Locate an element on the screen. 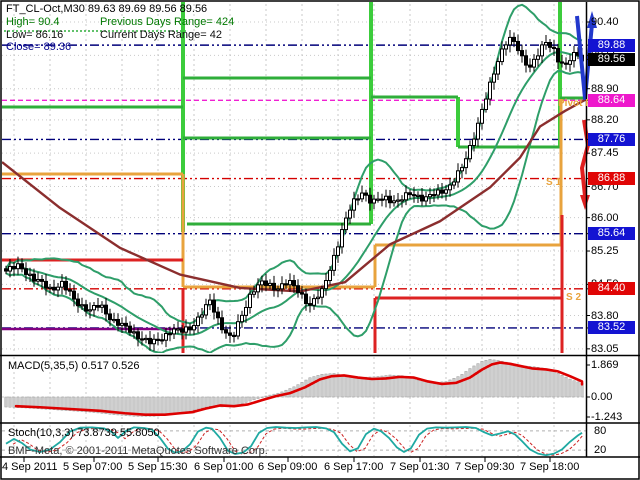 Image resolution: width=640 pixels, height=480 pixels. time-axis-label: 6 Sep 09:00 is located at coordinates (288, 467).